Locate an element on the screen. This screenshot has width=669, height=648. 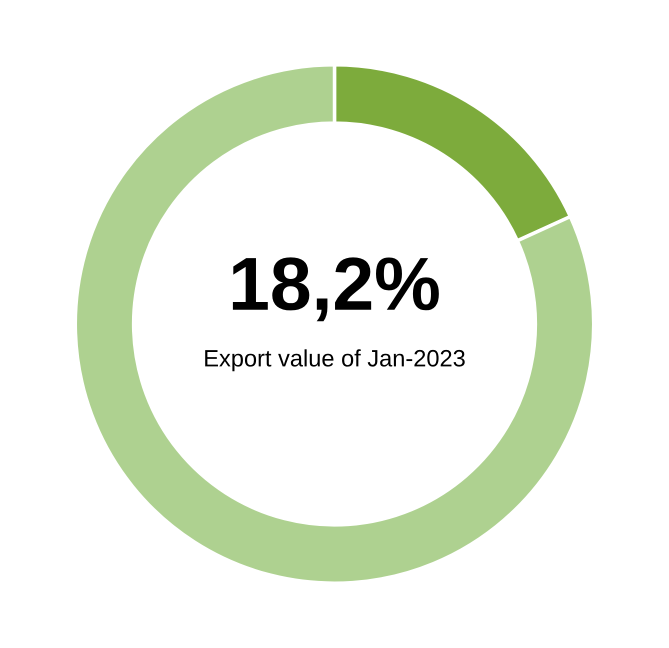
text: 18,2% is located at coordinates (335, 289).